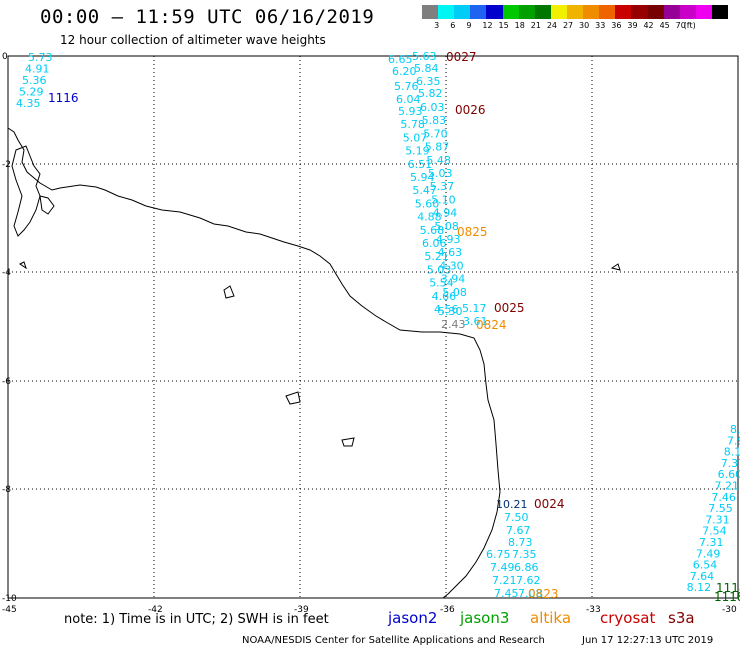 The image size is (740, 650). What do you see at coordinates (427, 203) in the screenshot?
I see `wave-height-value: 5.60` at bounding box center [427, 203].